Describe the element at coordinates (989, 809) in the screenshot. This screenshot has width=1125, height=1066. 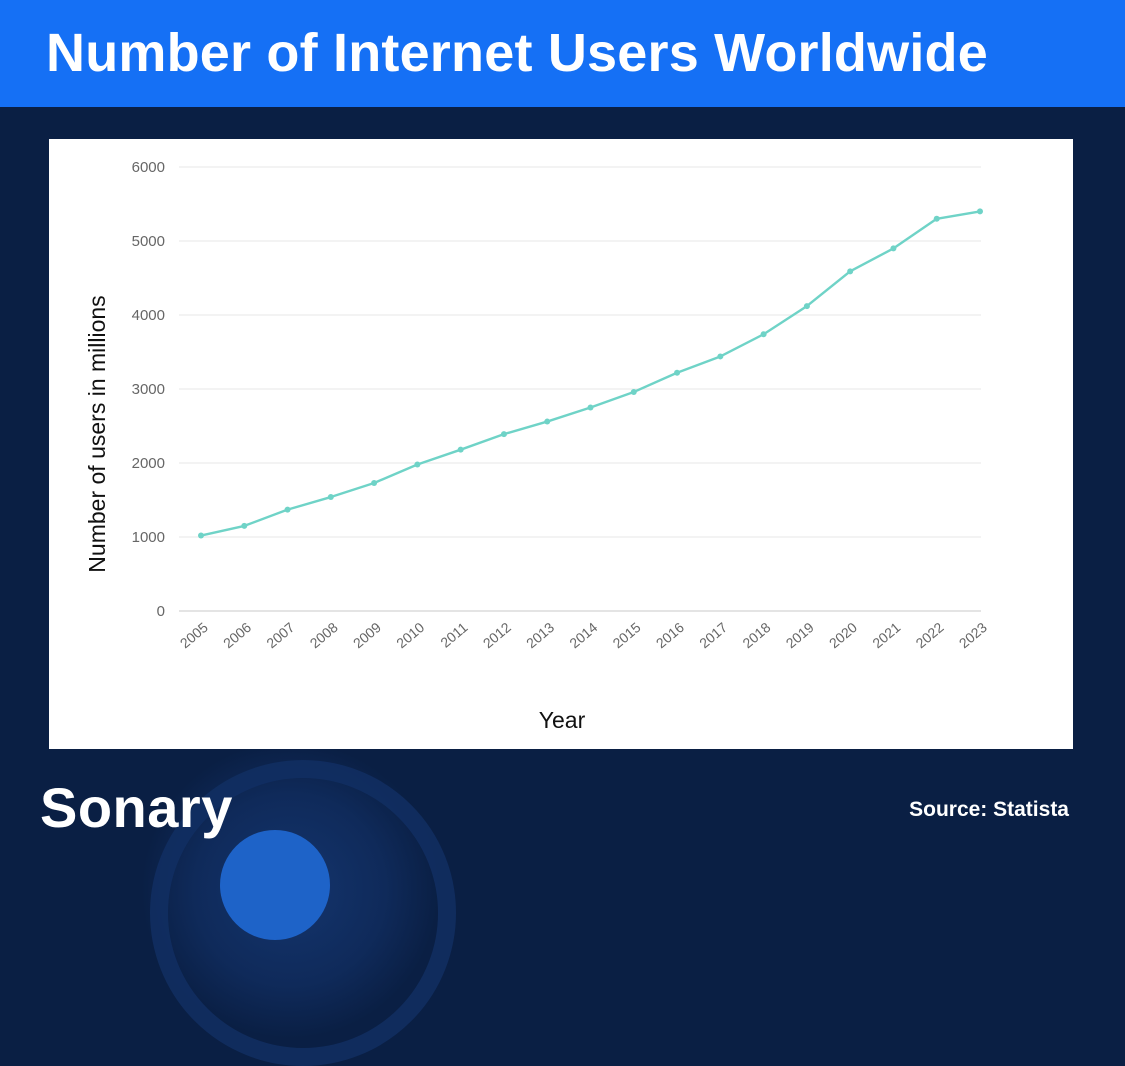
I see `source-credit: Source: Statista` at that location.